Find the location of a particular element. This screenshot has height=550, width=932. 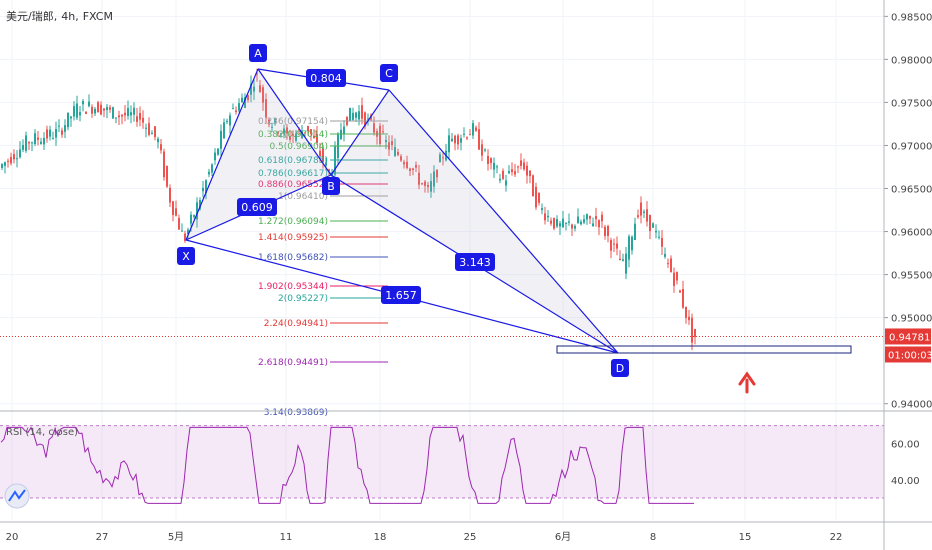

price-tick-label: 0.95500 is located at coordinates (911, 276).